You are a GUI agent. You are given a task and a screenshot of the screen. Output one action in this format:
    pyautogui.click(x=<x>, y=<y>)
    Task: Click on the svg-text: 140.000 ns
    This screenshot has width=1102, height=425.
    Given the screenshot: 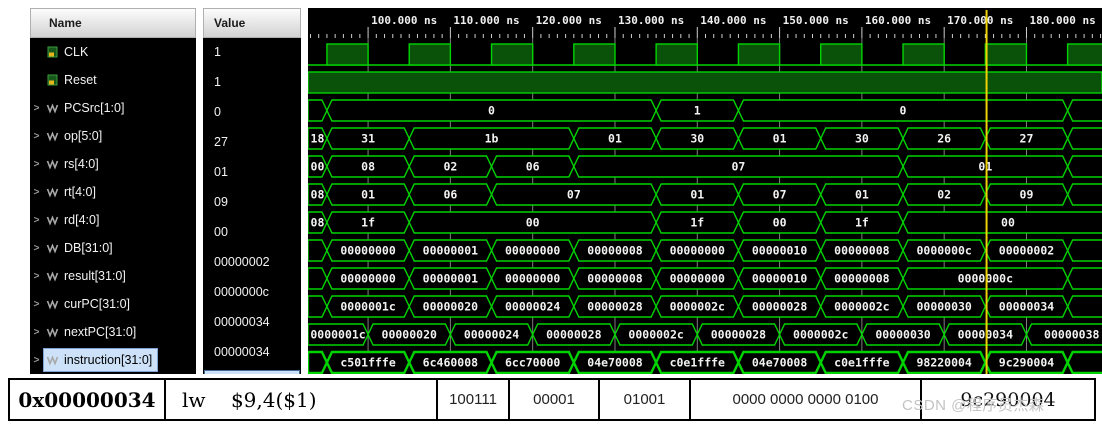 What is the action you would take?
    pyautogui.click(x=733, y=20)
    